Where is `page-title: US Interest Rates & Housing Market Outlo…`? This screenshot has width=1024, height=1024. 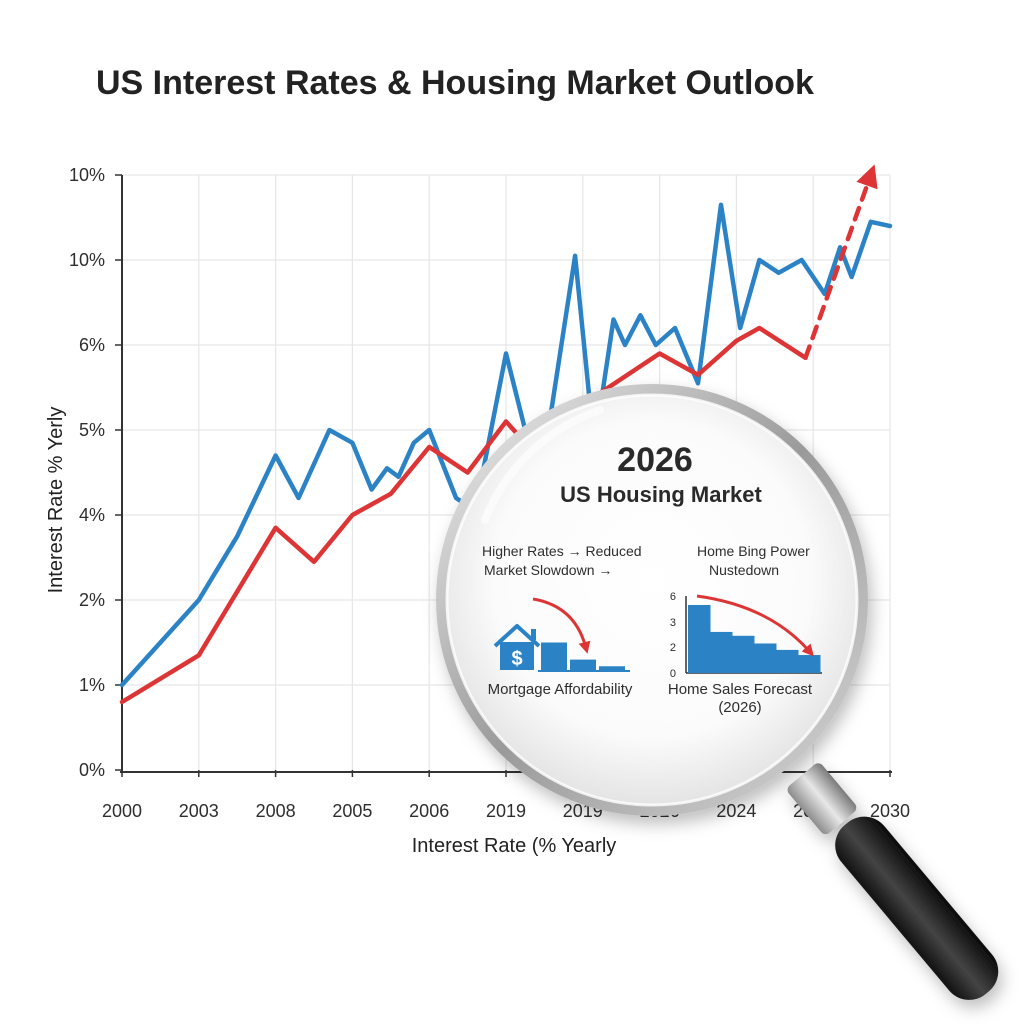 page-title: US Interest Rates & Housing Market Outlo… is located at coordinates (455, 83).